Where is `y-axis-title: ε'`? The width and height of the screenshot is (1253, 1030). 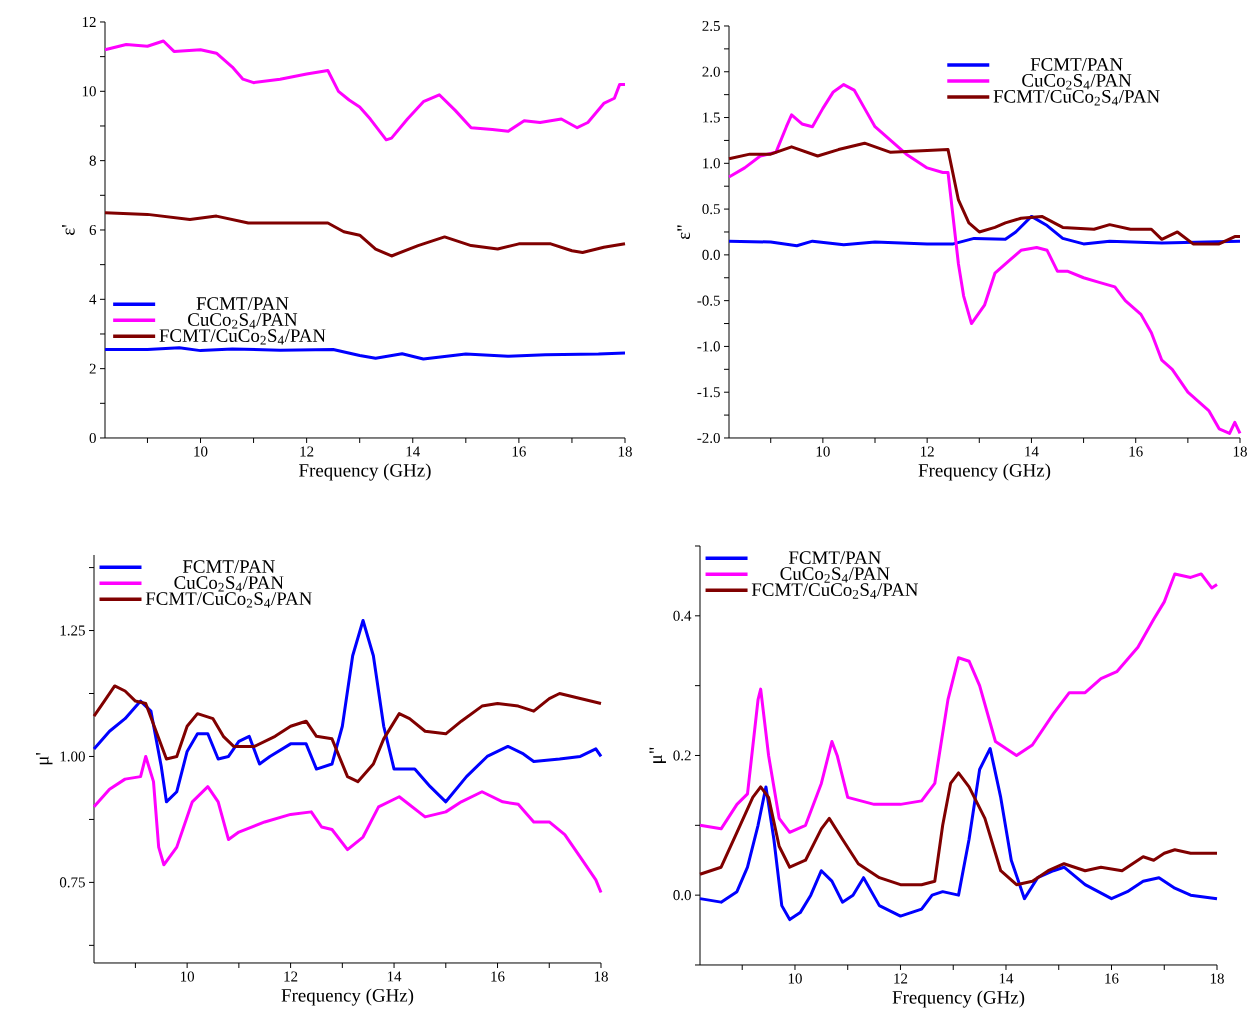 y-axis-title: ε' is located at coordinates (68, 230).